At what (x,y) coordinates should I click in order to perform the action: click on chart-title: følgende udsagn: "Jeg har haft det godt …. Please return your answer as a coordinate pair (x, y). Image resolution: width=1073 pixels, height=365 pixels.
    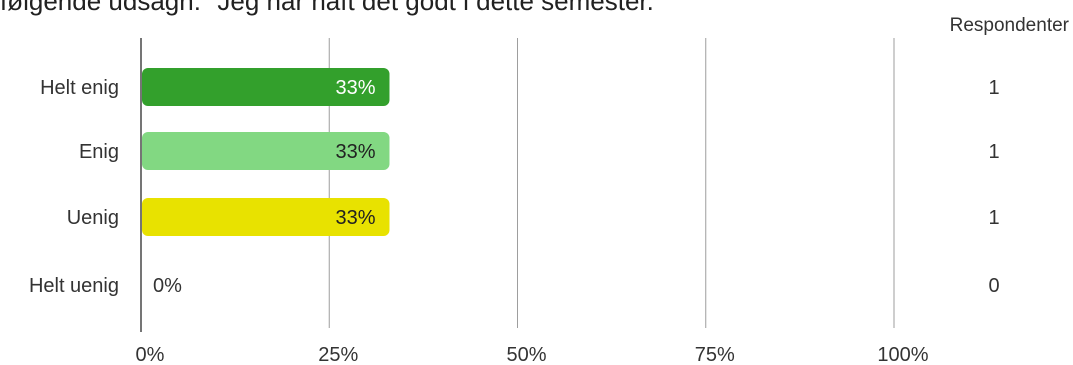
    Looking at the image, I should click on (332, 8).